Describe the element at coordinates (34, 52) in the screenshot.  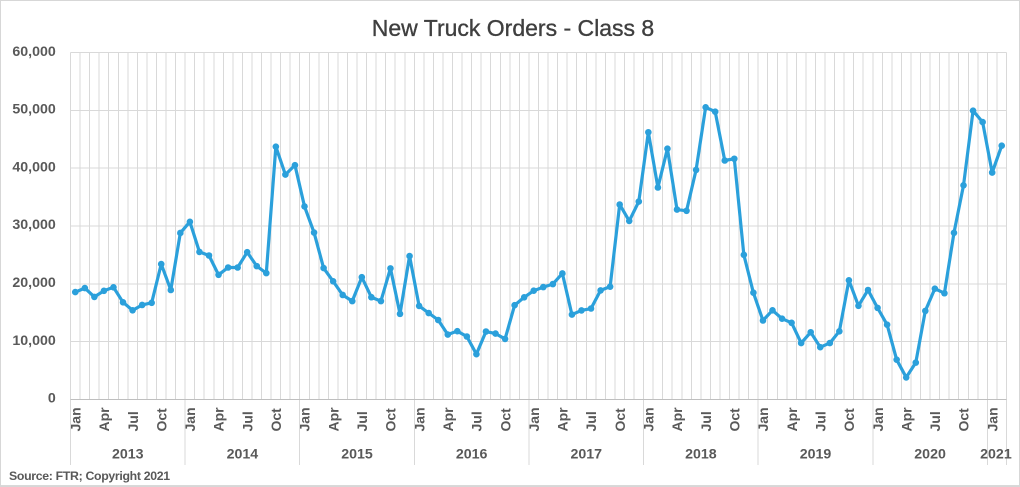
I see `svg-text: 60,000` at that location.